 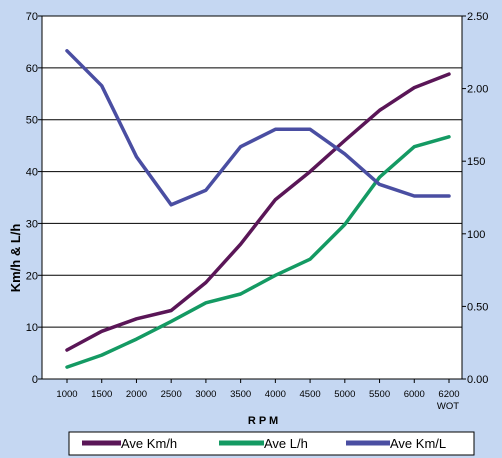 What do you see at coordinates (32, 328) in the screenshot?
I see `y-left-tick-label: 10` at bounding box center [32, 328].